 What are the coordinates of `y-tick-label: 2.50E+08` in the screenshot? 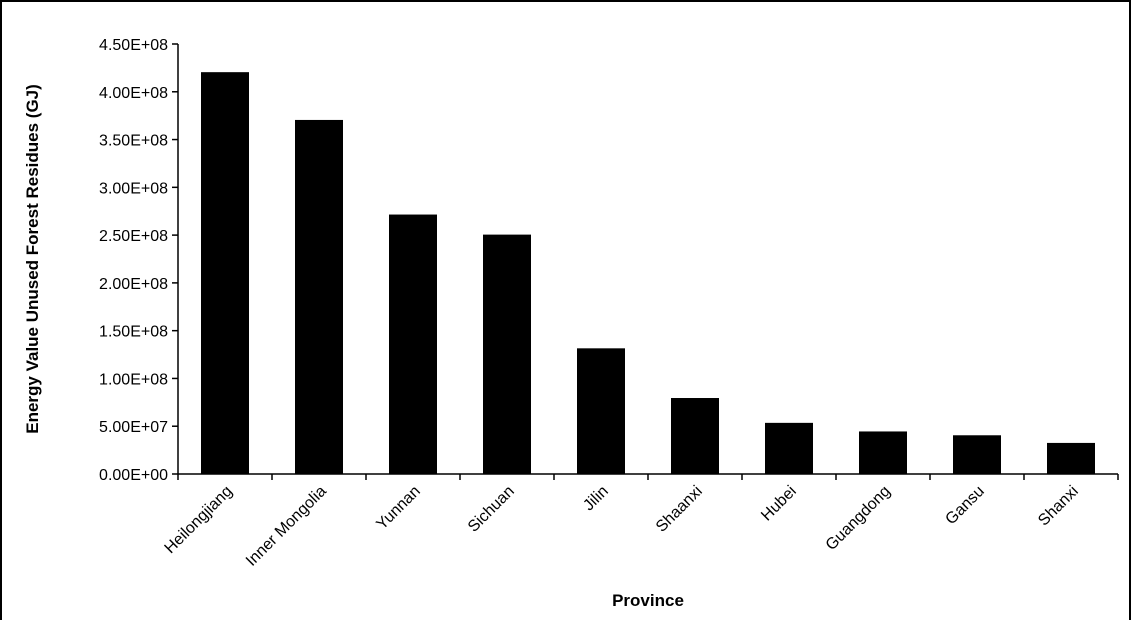 It's located at (133, 236).